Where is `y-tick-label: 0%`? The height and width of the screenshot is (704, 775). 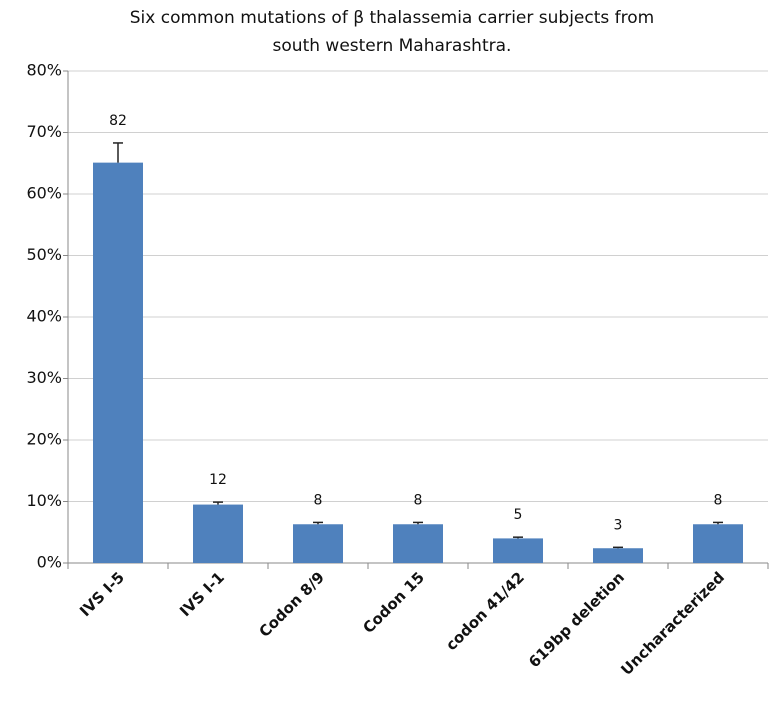
y-tick-label: 0% is located at coordinates (49, 562).